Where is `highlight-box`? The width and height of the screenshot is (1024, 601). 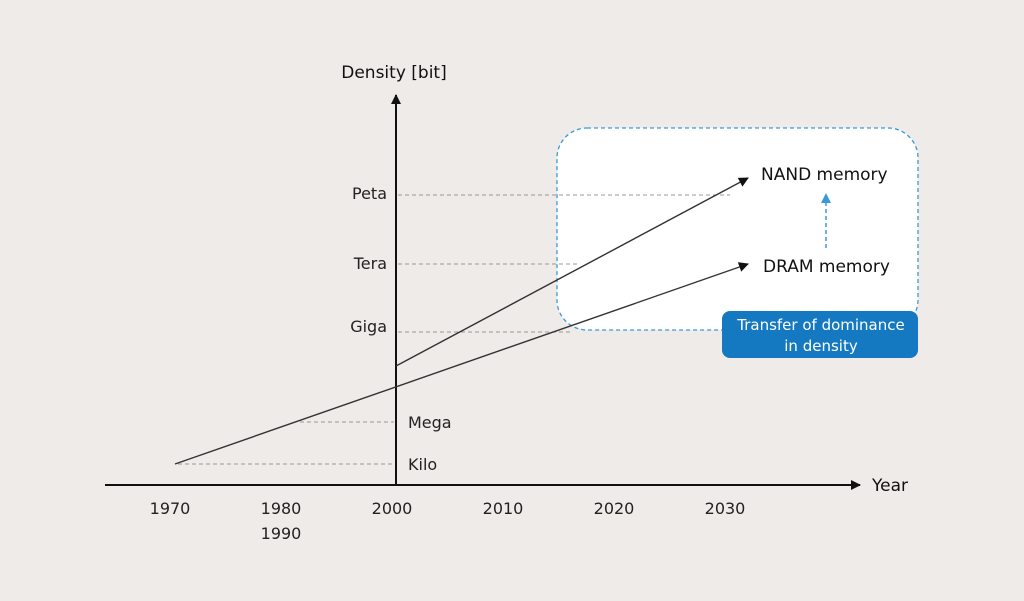
highlight-box is located at coordinates (737, 229).